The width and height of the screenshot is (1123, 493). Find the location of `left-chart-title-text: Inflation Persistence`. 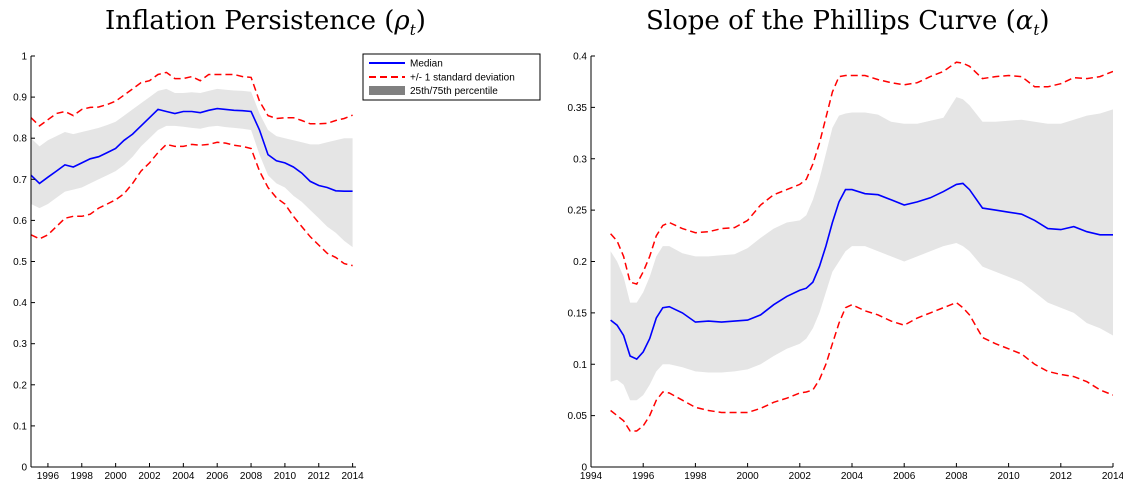

left-chart-title-text: Inflation Persistence is located at coordinates (240, 21).